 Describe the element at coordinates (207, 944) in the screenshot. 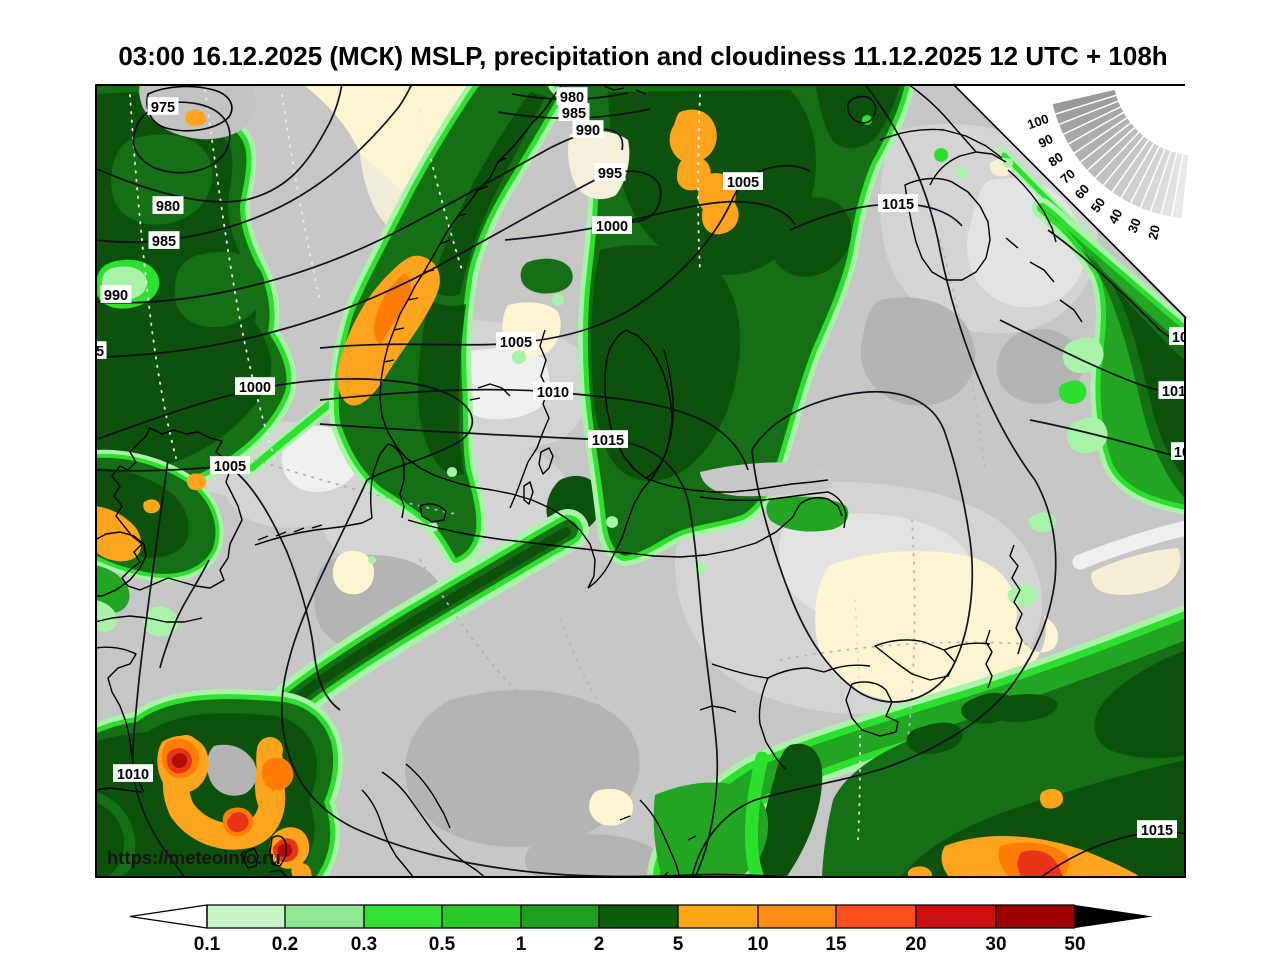

I see `svg-text: 0.1` at that location.